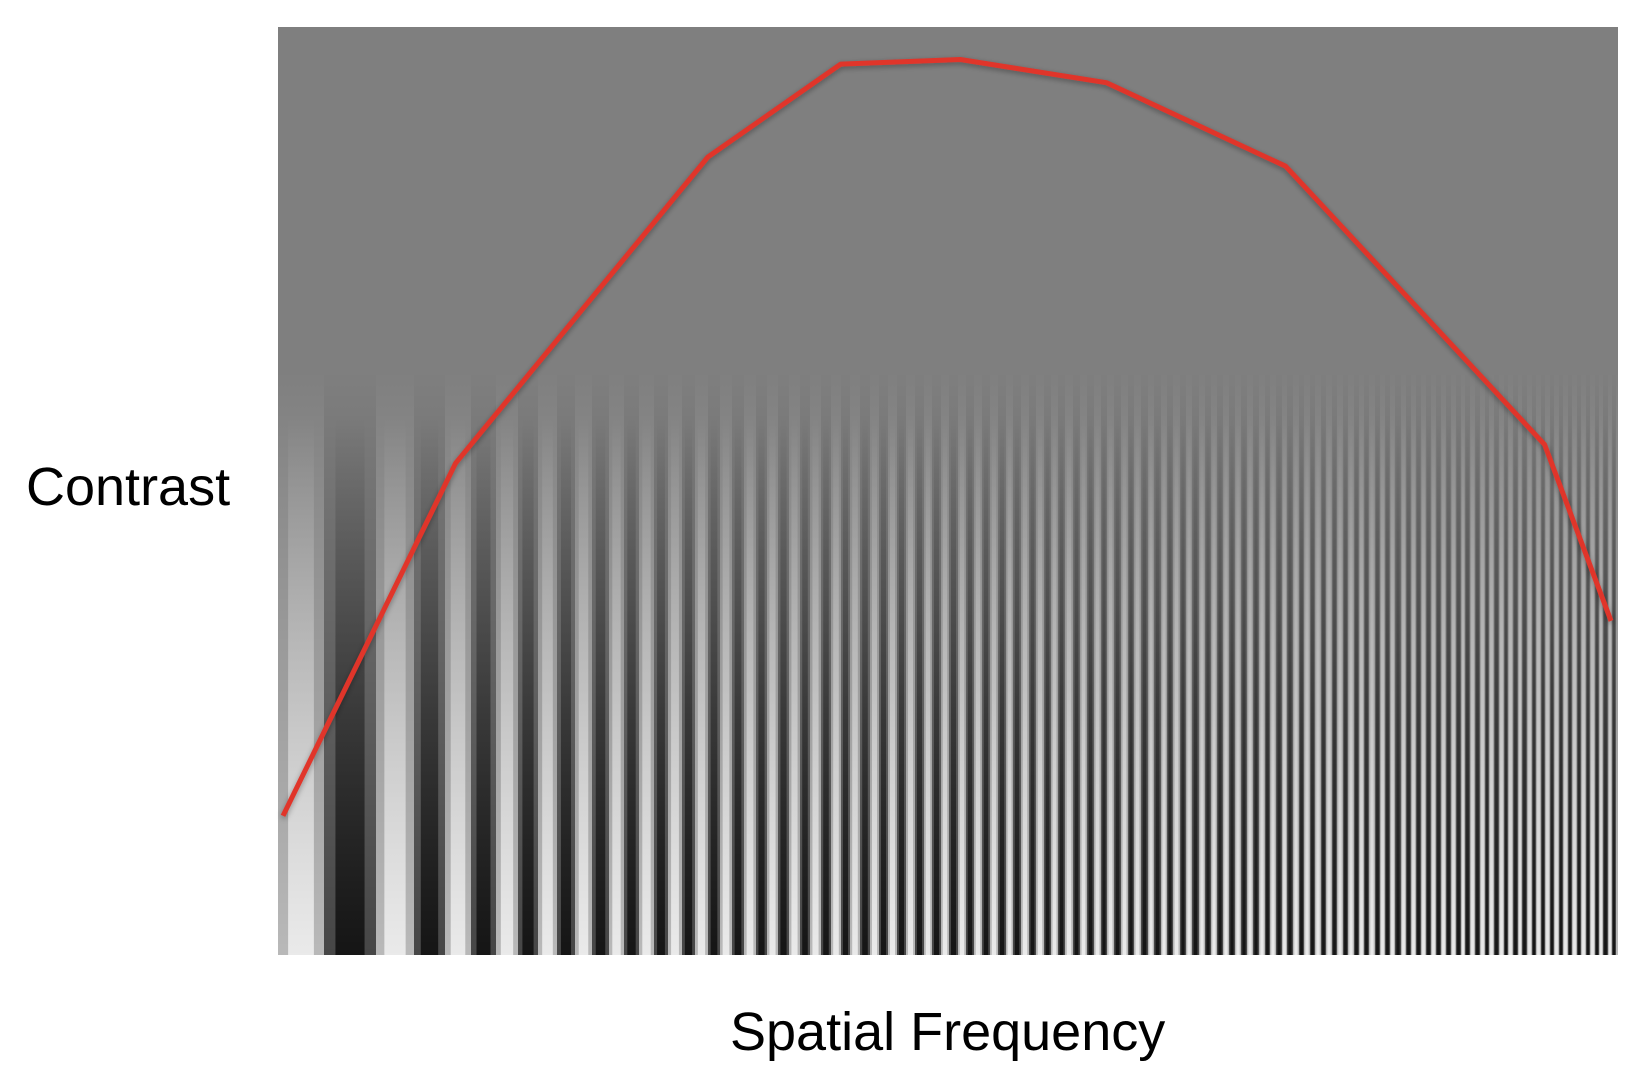 This screenshot has height=1080, width=1650. I want to click on y-axis-label: Contrast, so click(128, 487).